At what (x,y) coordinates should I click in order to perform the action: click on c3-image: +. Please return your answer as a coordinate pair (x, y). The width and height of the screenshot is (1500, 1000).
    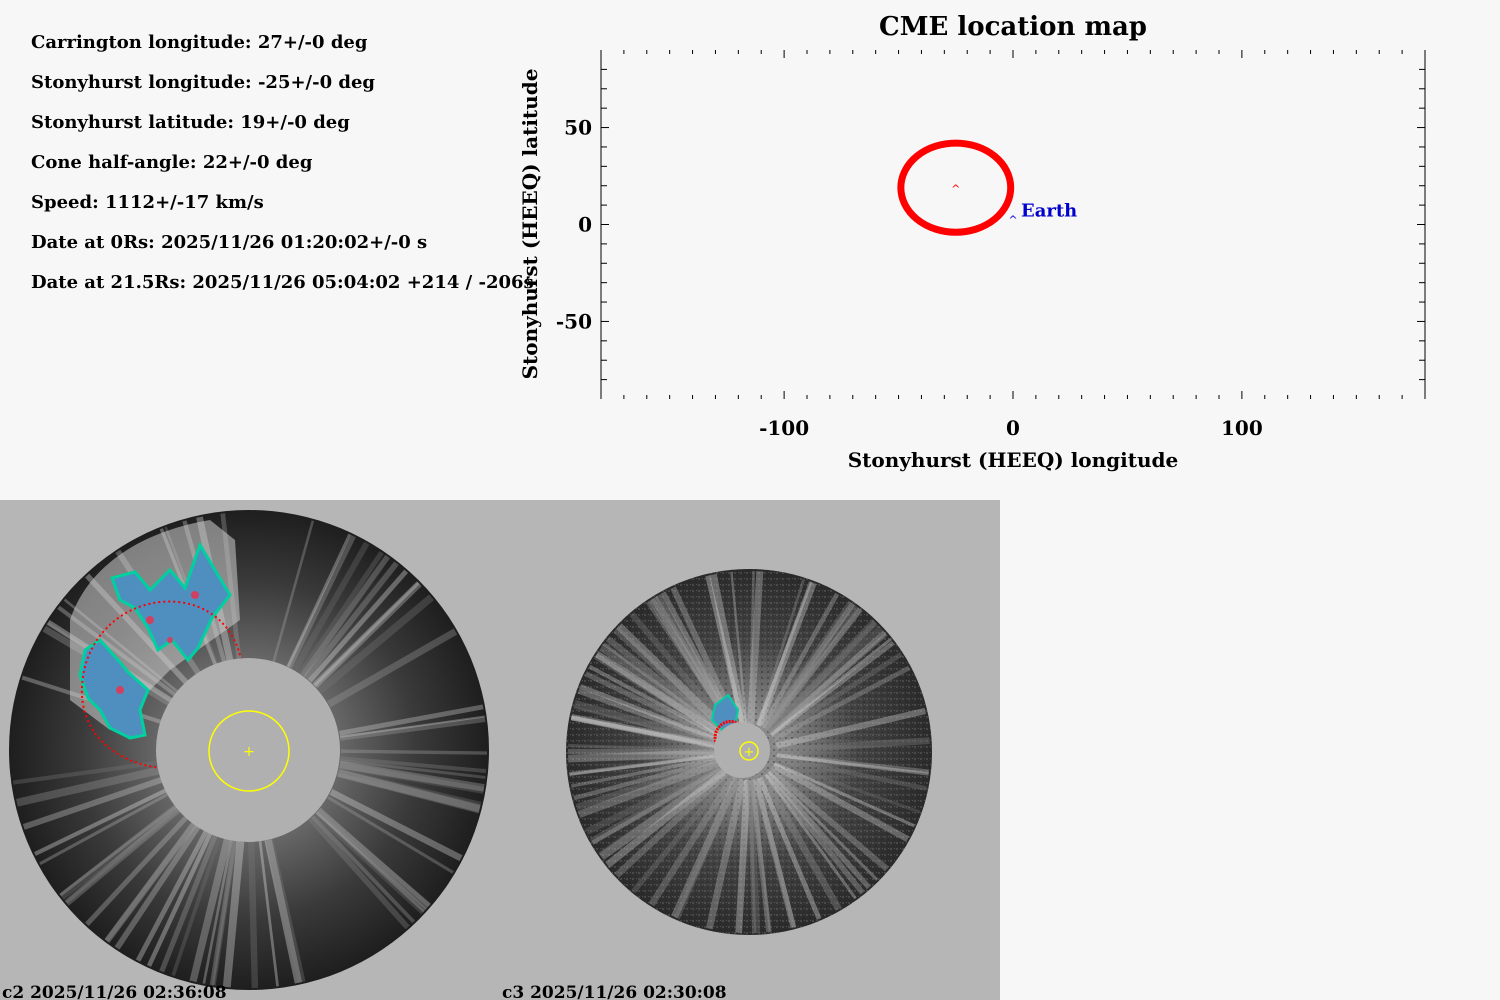
    Looking at the image, I should click on (749, 752).